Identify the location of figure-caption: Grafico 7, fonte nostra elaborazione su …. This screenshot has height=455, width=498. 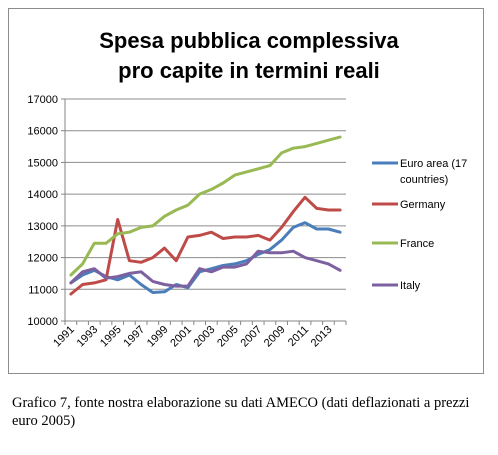
(241, 412).